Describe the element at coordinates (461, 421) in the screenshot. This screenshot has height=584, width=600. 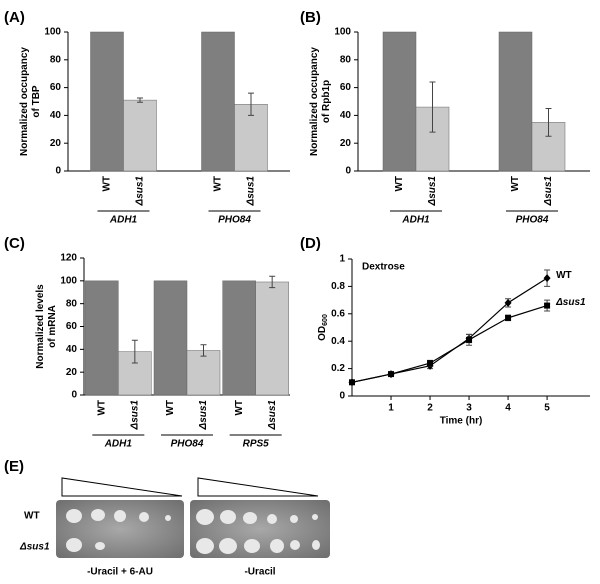
I see `x-axis-label: Time (hr)` at that location.